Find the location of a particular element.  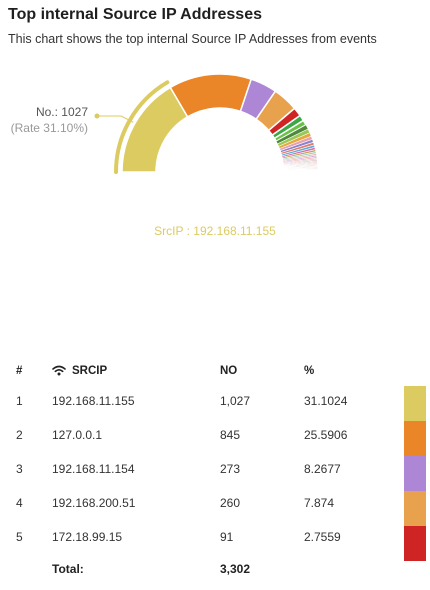

total-value: 3,302 is located at coordinates (235, 569).